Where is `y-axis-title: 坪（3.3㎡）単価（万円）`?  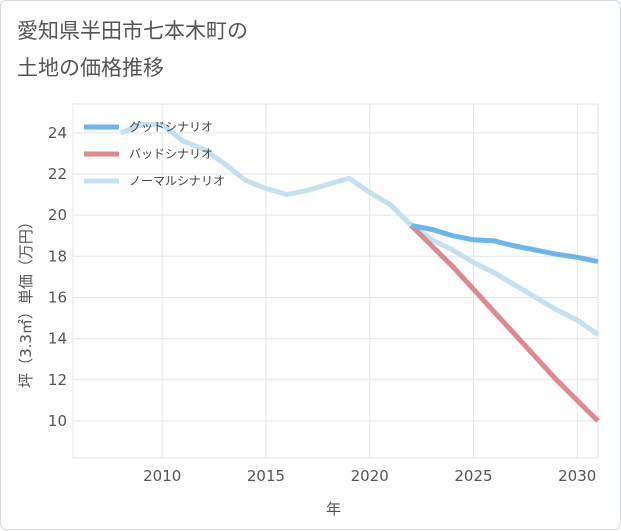 y-axis-title: 坪（3.3㎡）単価（万円） is located at coordinates (26, 301).